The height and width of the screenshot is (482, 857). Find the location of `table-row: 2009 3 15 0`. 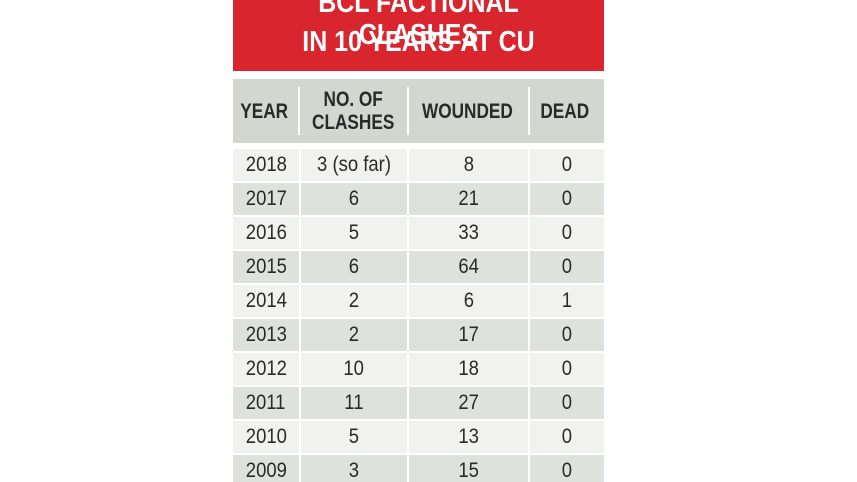

table-row: 2009 3 15 0 is located at coordinates (418, 468).